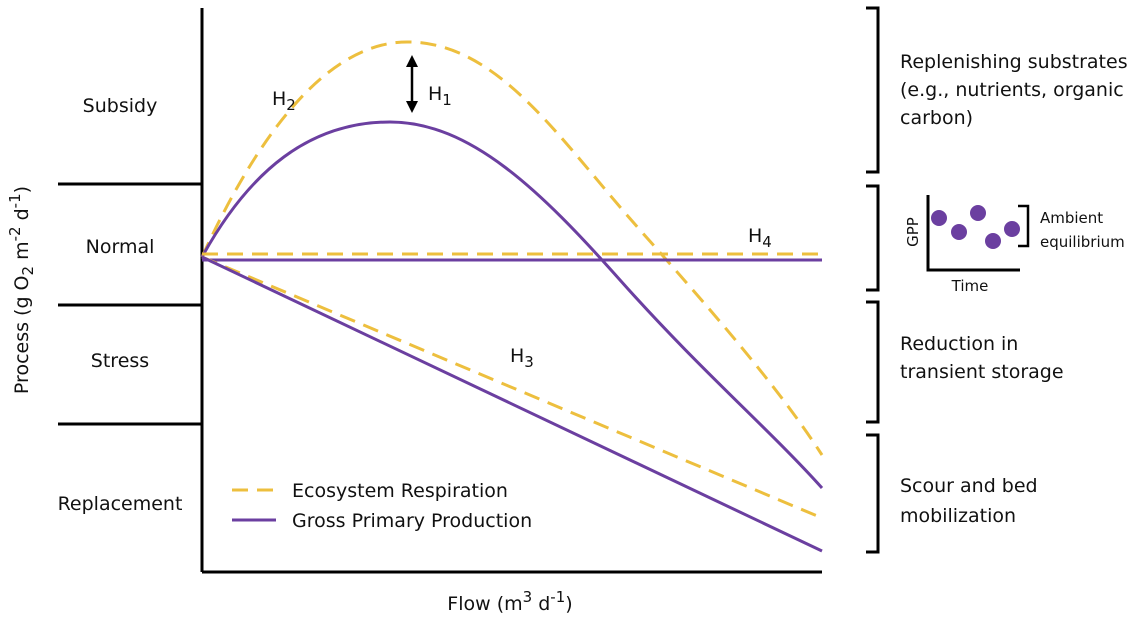  Describe the element at coordinates (484, 604) in the screenshot. I see `text: Flow (m` at that location.